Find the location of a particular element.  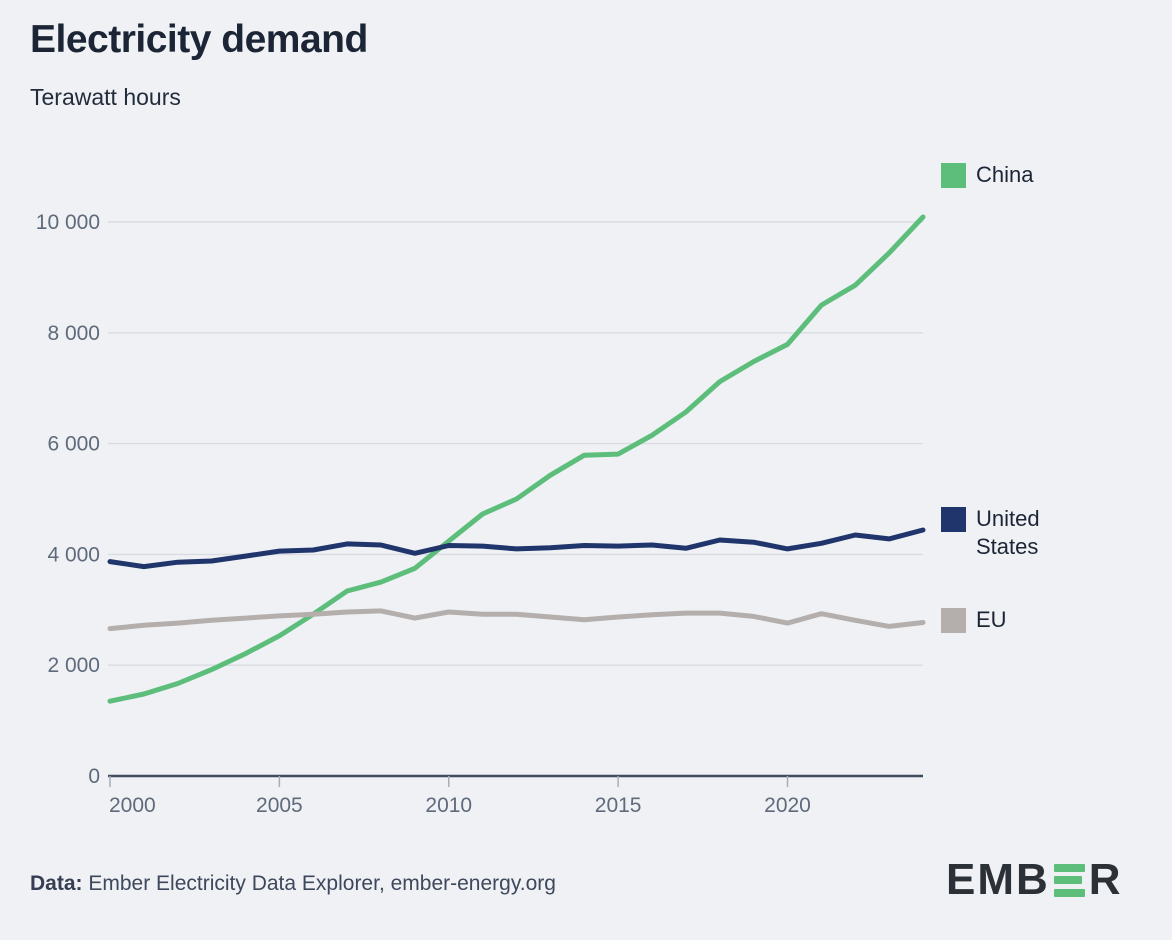

legend-swatch-china is located at coordinates (953, 175).